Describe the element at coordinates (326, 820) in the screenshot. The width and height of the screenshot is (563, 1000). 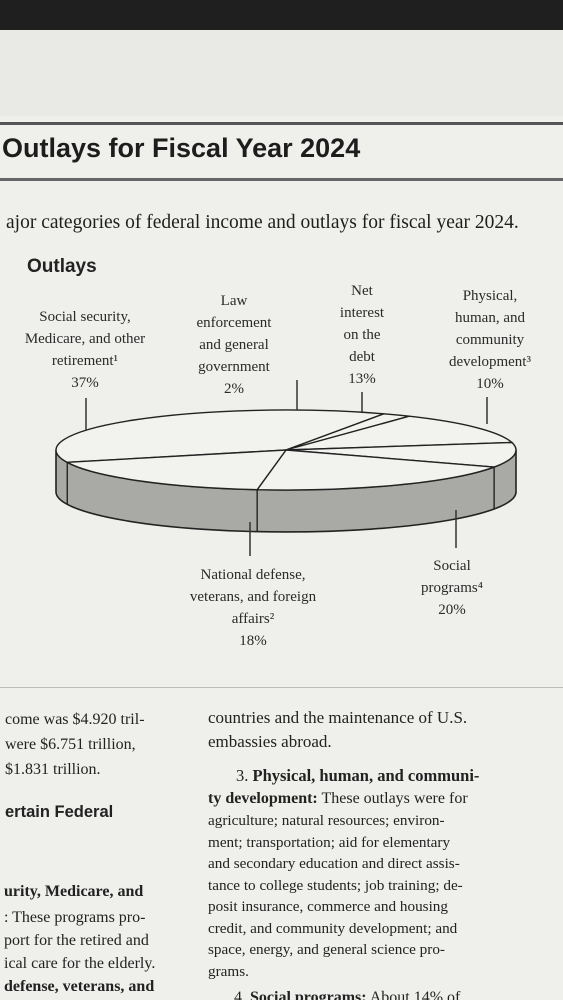
I see `item-3-line-3: agriculture; natural resources; environ-` at that location.